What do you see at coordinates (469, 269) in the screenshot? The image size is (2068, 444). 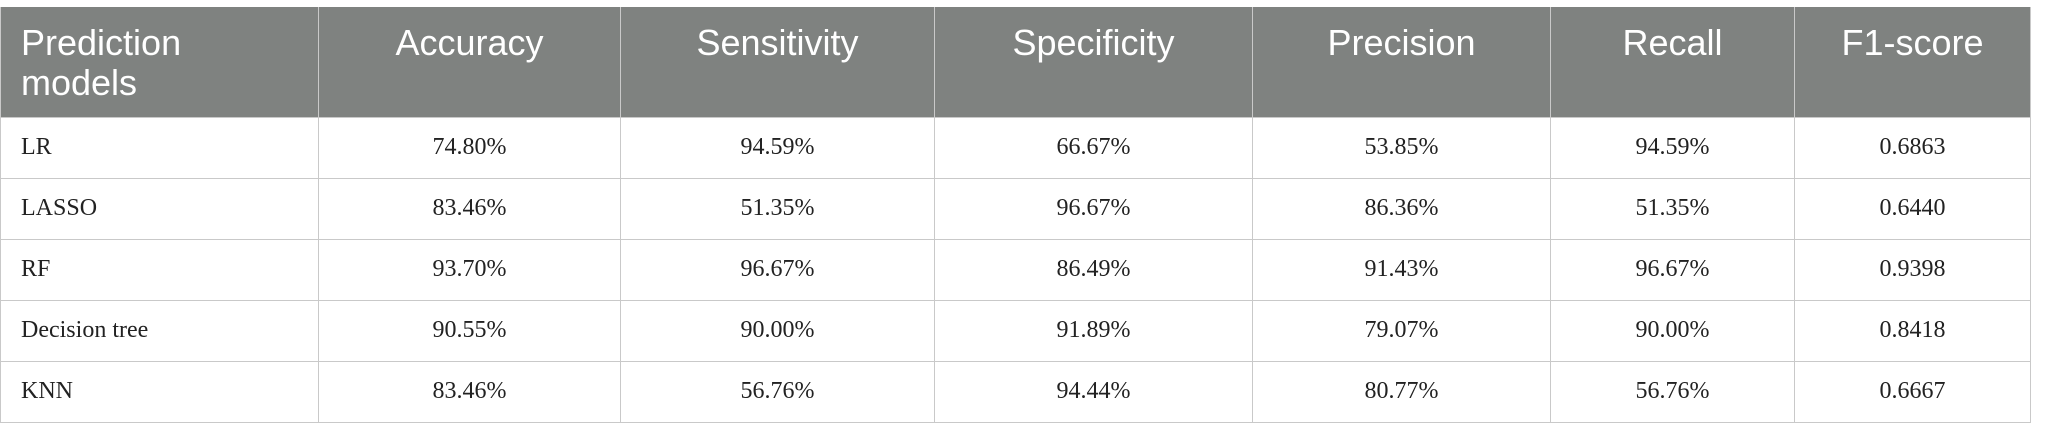 I see `accuracy-cell: 93.70%` at bounding box center [469, 269].